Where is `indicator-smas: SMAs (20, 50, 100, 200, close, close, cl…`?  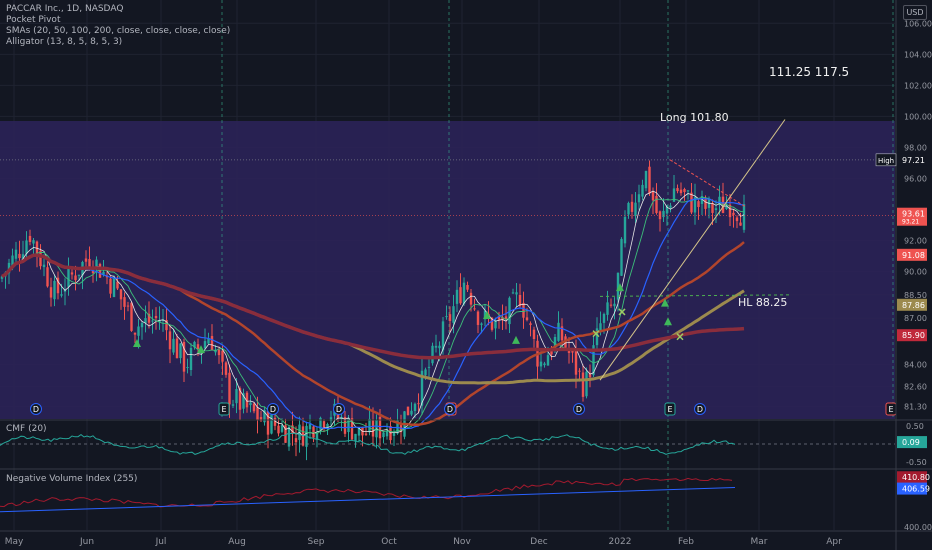 indicator-smas: SMAs (20, 50, 100, 200, close, close, cl… is located at coordinates (118, 31).